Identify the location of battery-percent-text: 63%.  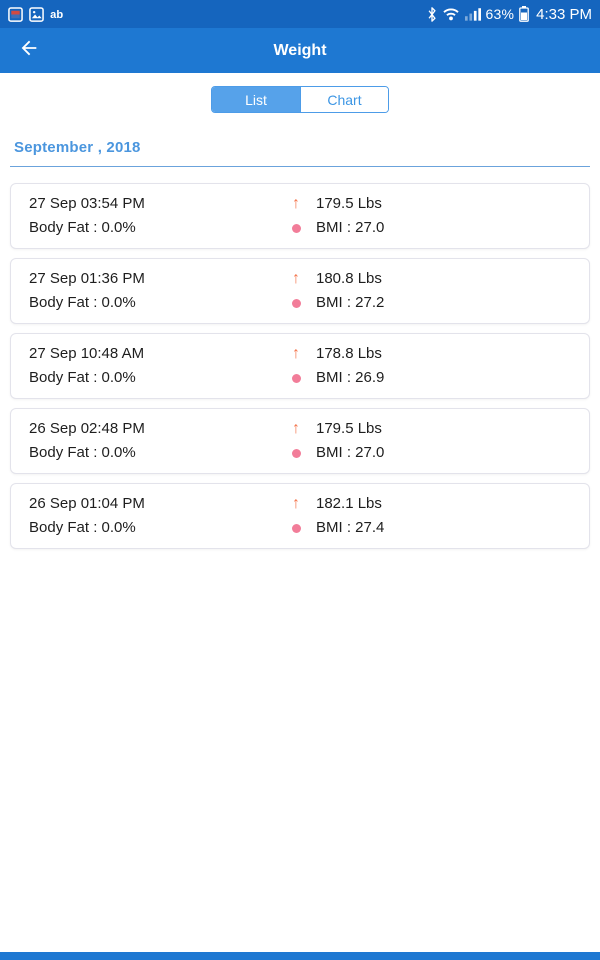
(500, 14).